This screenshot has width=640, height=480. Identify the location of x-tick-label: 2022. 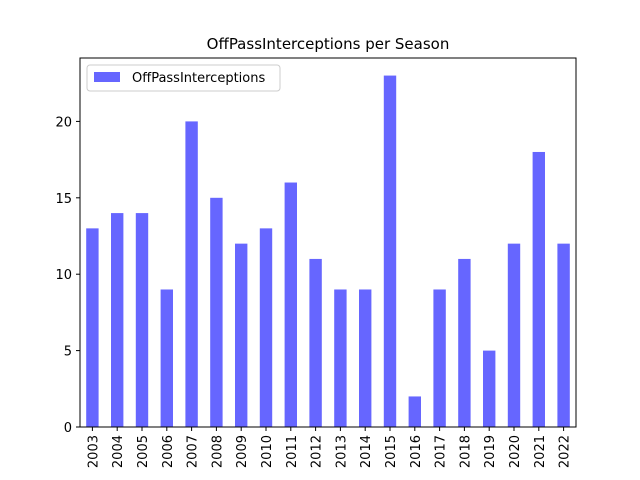
(565, 451).